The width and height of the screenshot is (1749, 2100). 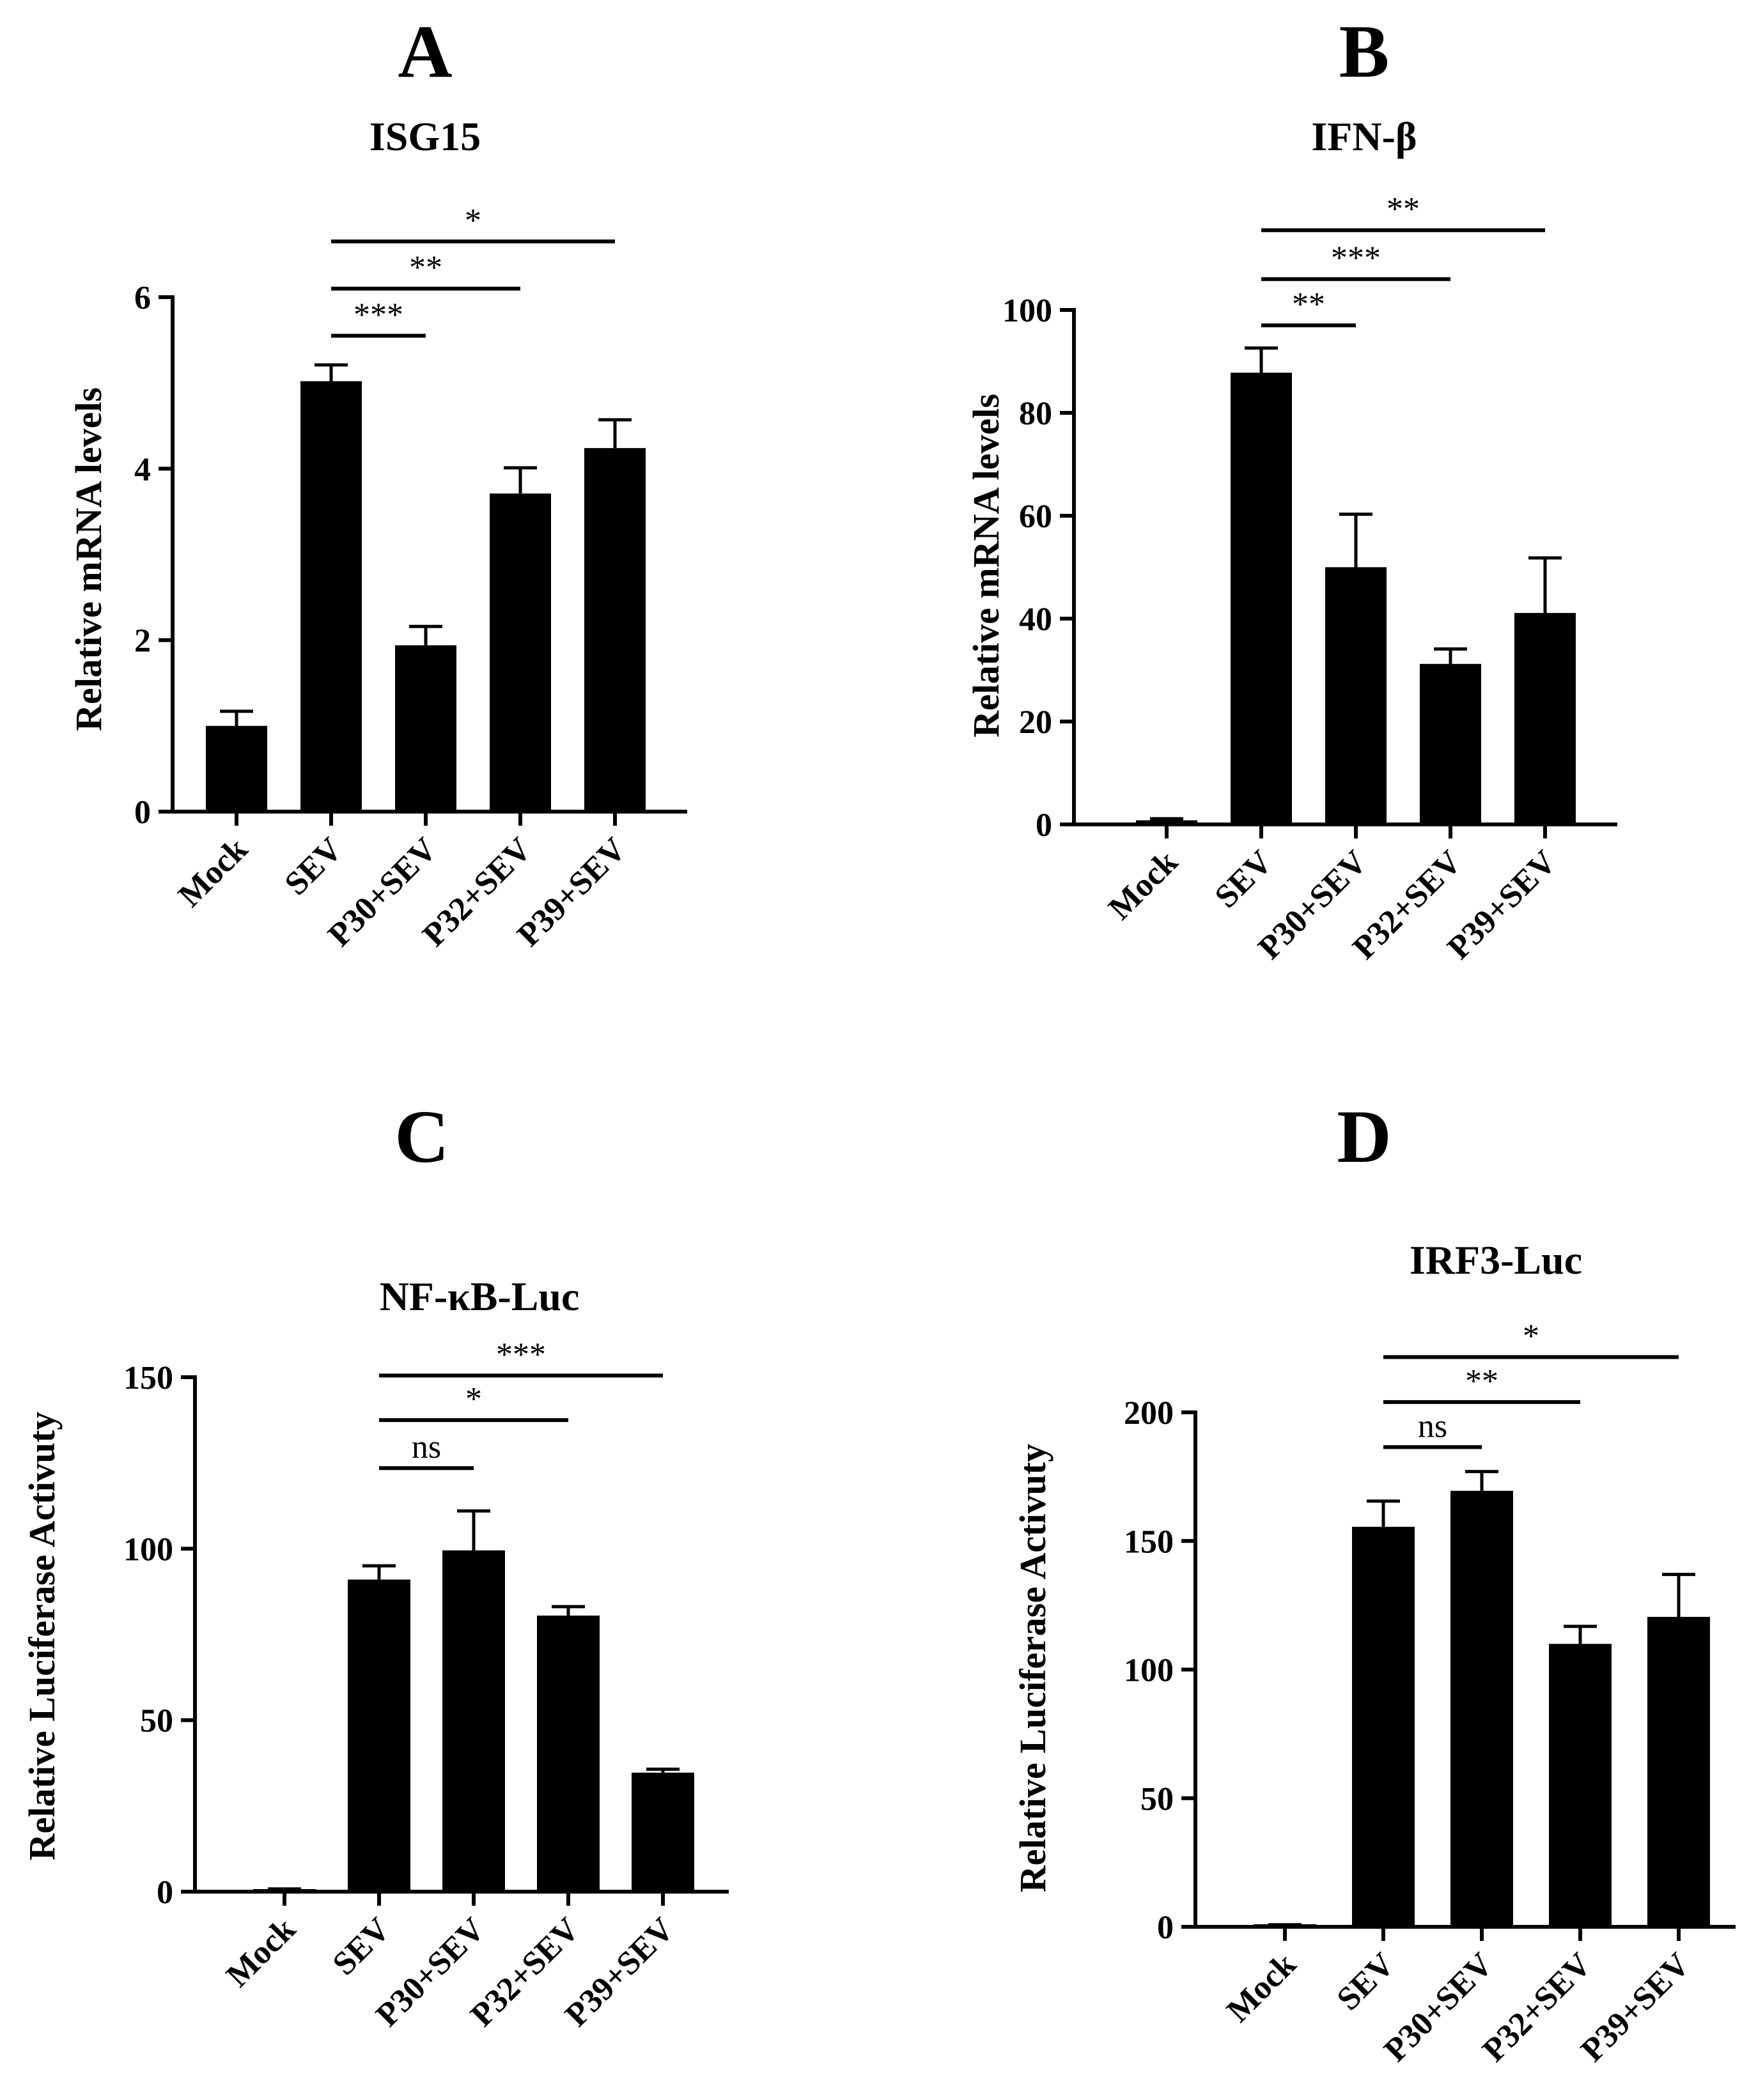 What do you see at coordinates (274, 371) in the screenshot?
I see `panel-a: A ISG15 Relative mRNA levels` at bounding box center [274, 371].